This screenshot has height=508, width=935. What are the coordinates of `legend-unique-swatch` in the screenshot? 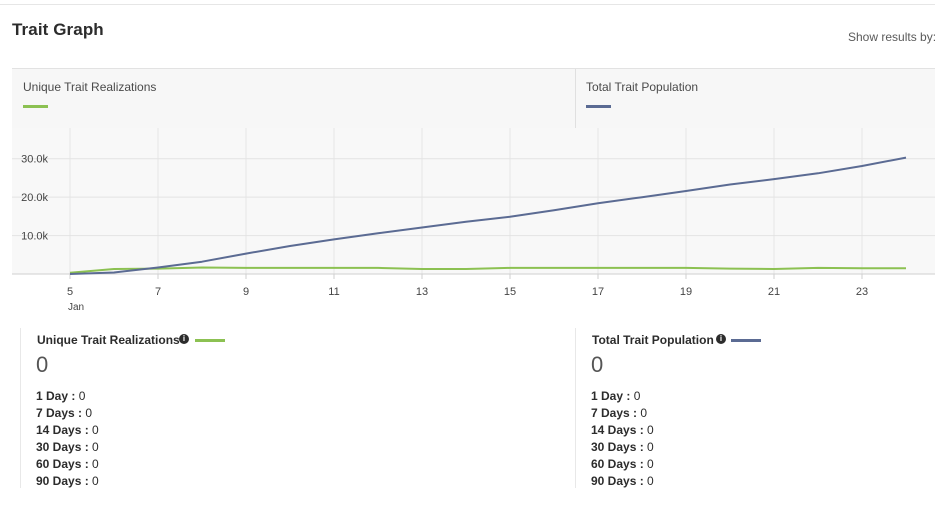 It's located at (35, 106).